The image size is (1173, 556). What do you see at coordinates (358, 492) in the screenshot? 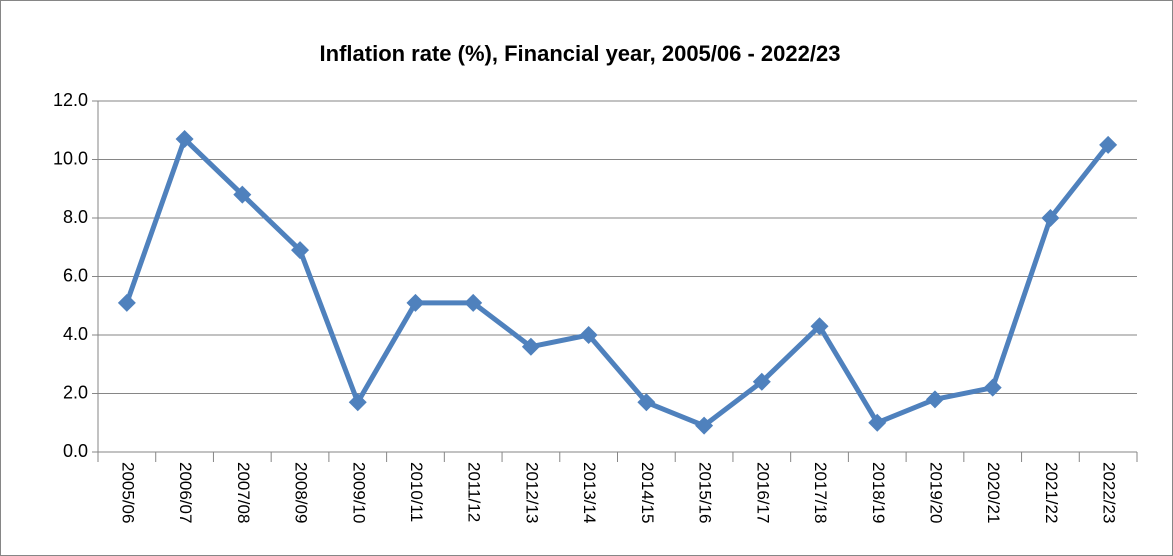
I see `x-tick-label: 2009/10` at bounding box center [358, 492].